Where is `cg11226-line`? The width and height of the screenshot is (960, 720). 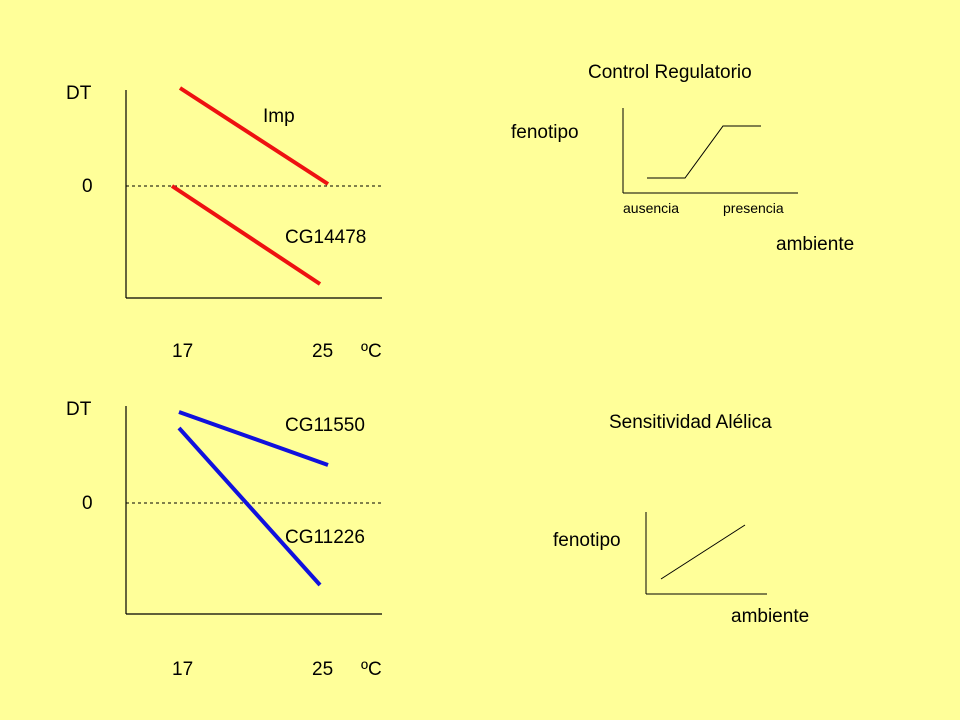
cg11226-line is located at coordinates (249, 506).